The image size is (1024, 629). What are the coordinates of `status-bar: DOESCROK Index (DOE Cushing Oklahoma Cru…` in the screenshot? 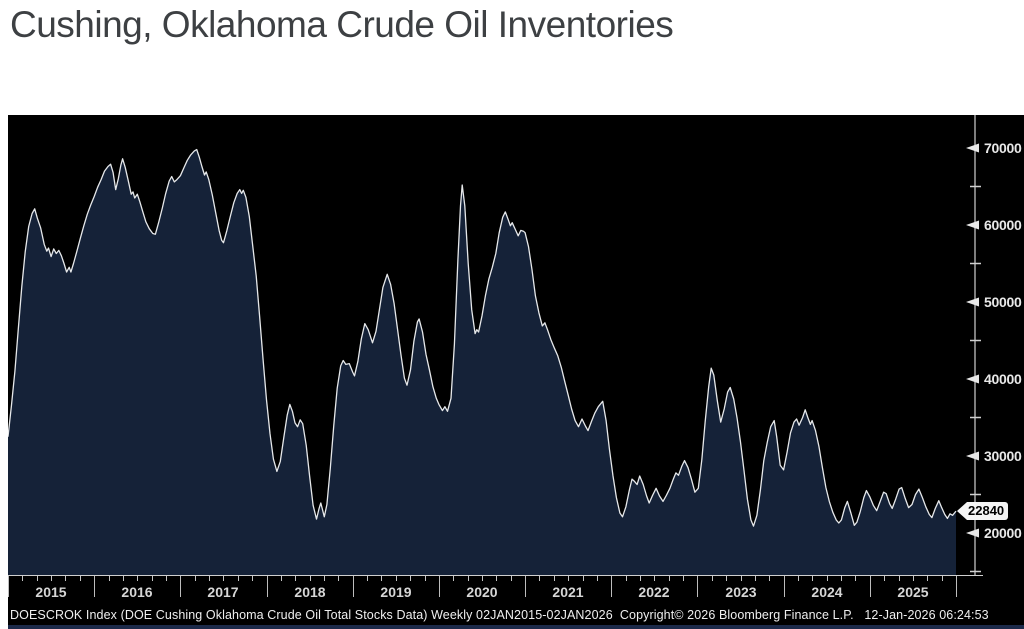 It's located at (516, 615).